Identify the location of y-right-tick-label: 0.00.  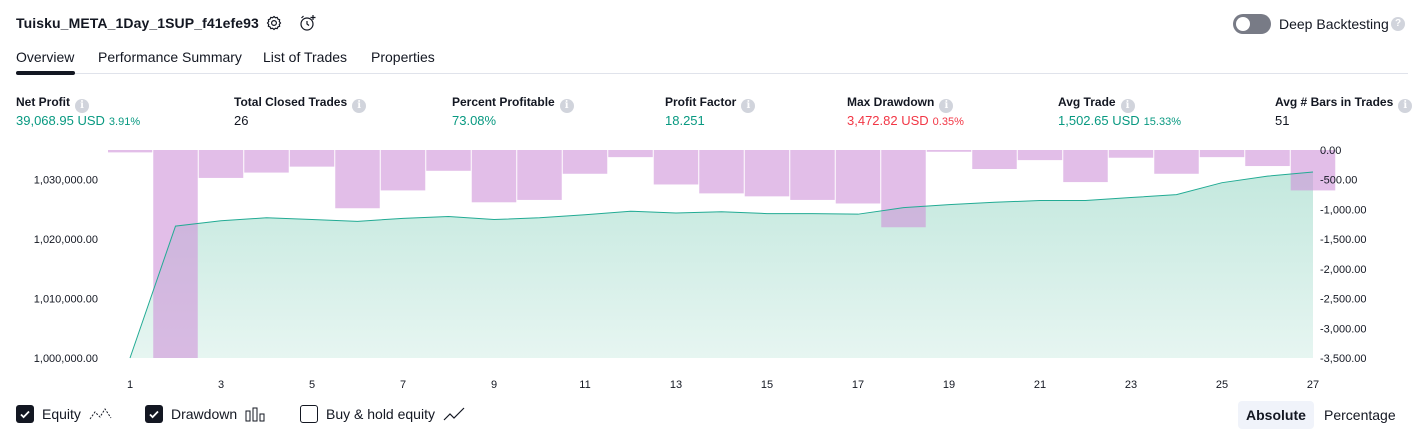
(1330, 151).